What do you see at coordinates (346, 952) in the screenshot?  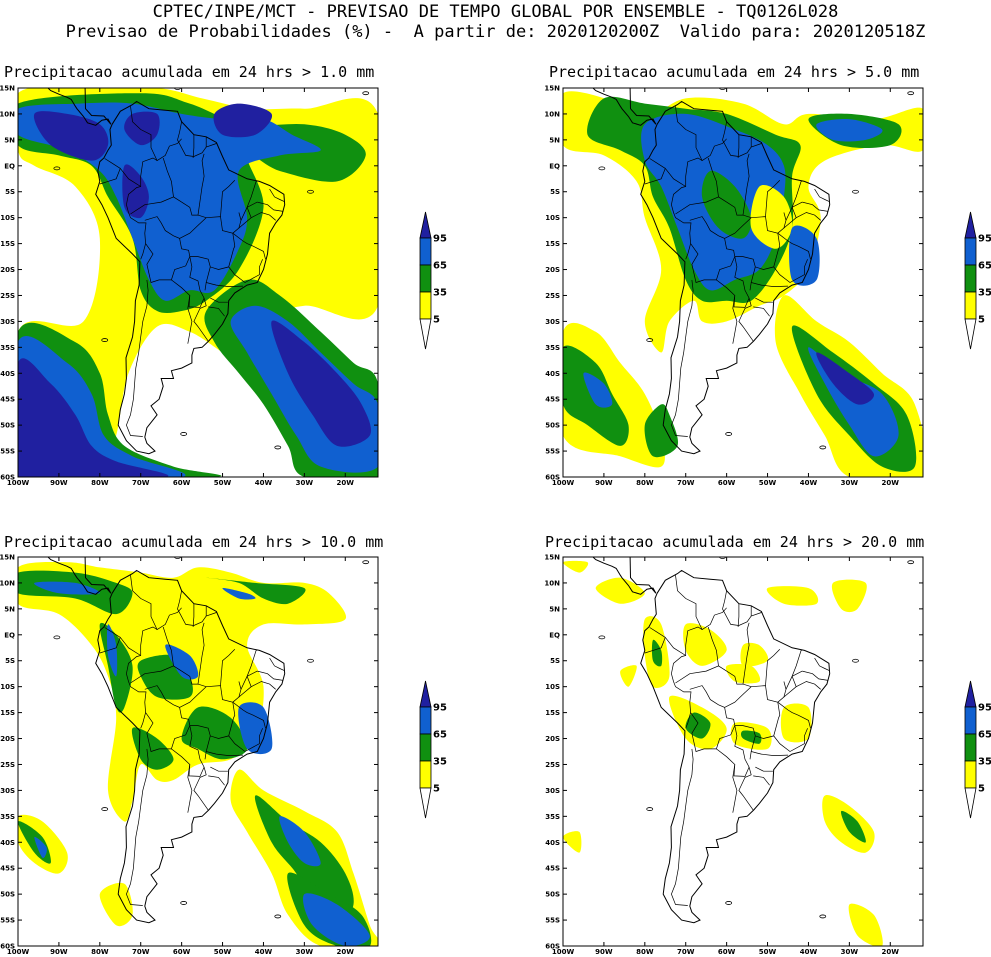 I see `lon-label: 20W` at bounding box center [346, 952].